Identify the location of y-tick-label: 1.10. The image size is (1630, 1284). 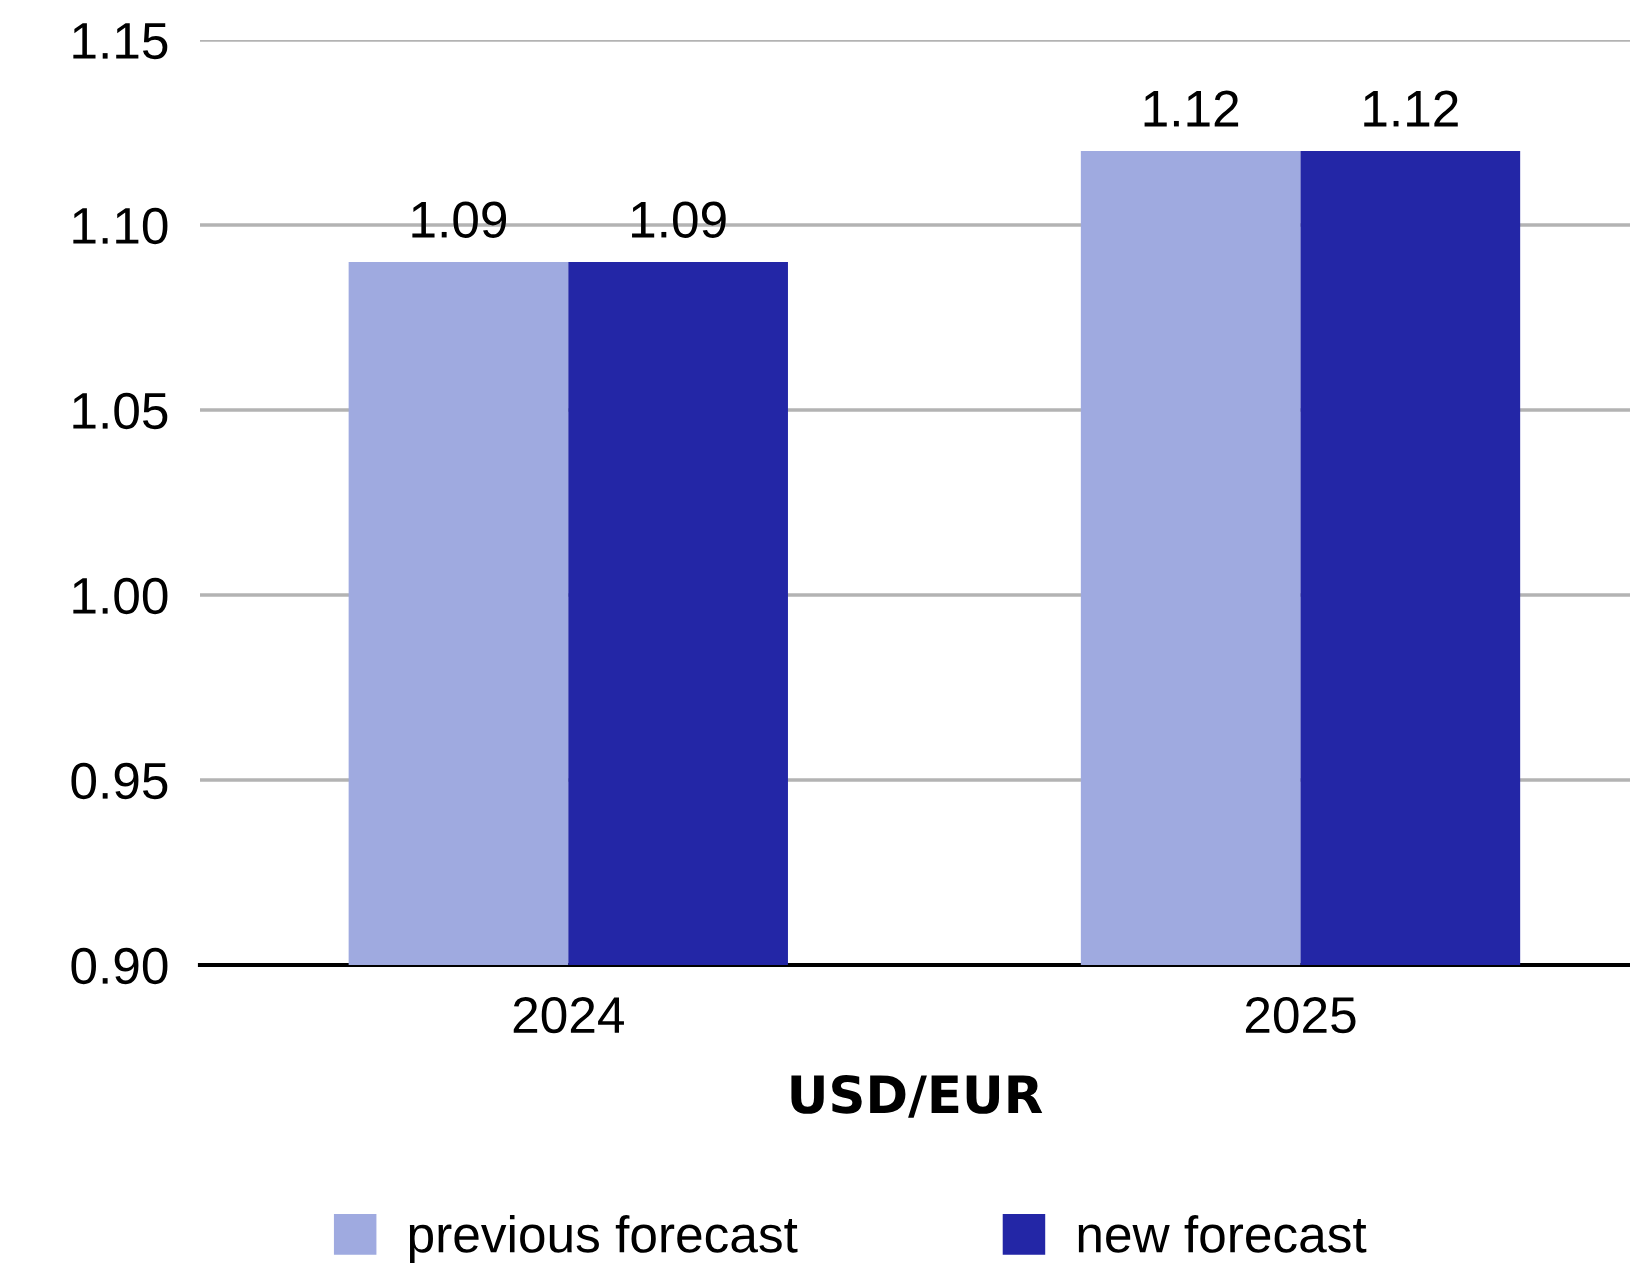
(120, 226).